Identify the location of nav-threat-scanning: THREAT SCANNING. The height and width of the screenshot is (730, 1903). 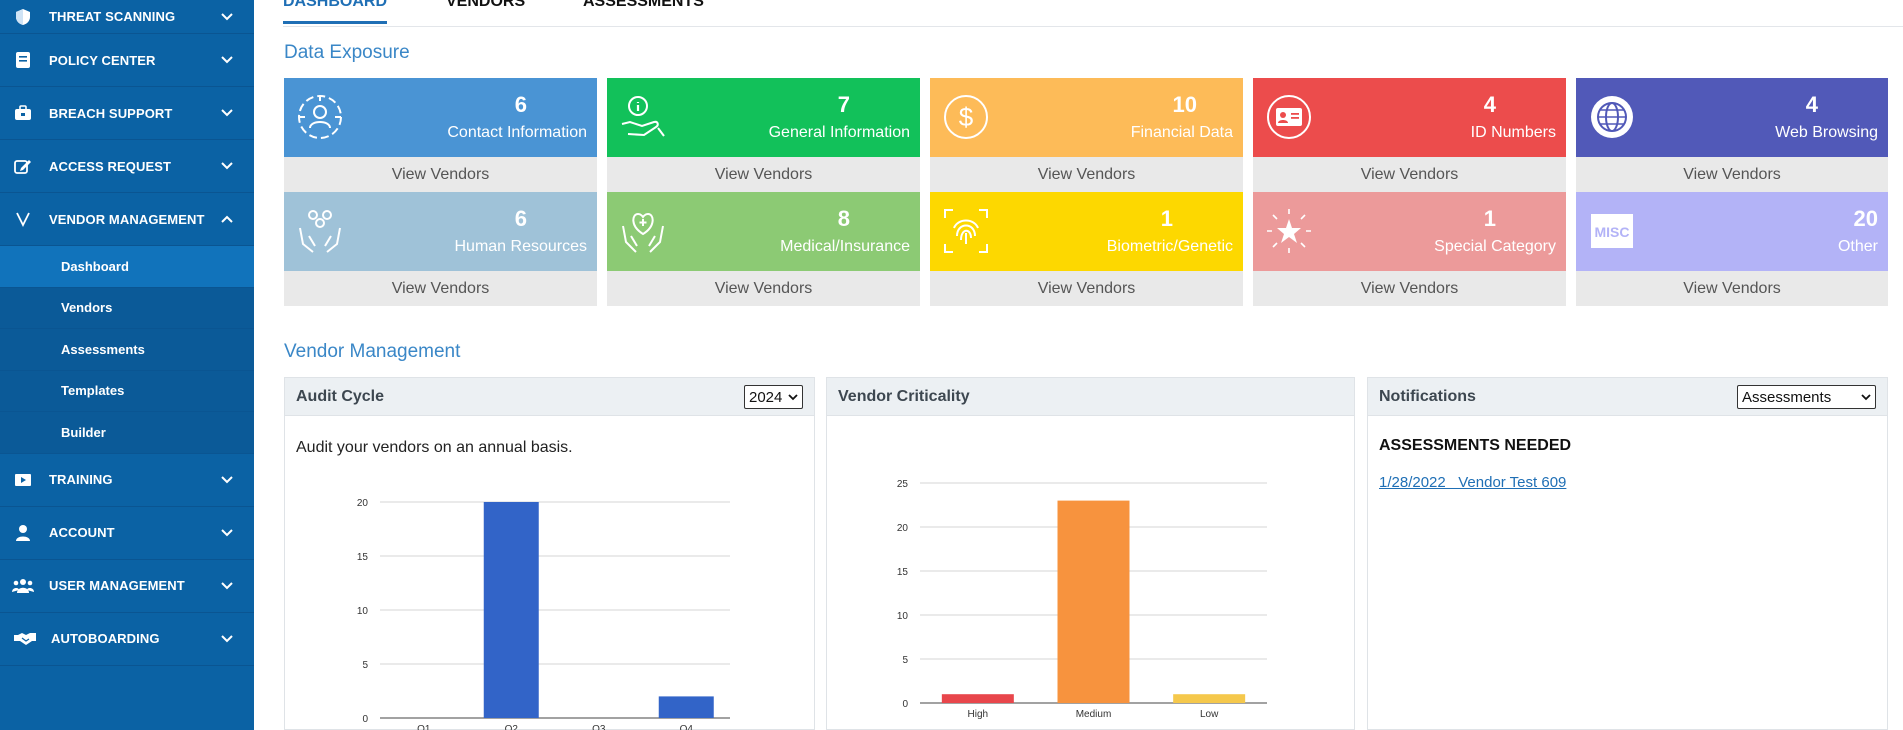
(127, 17).